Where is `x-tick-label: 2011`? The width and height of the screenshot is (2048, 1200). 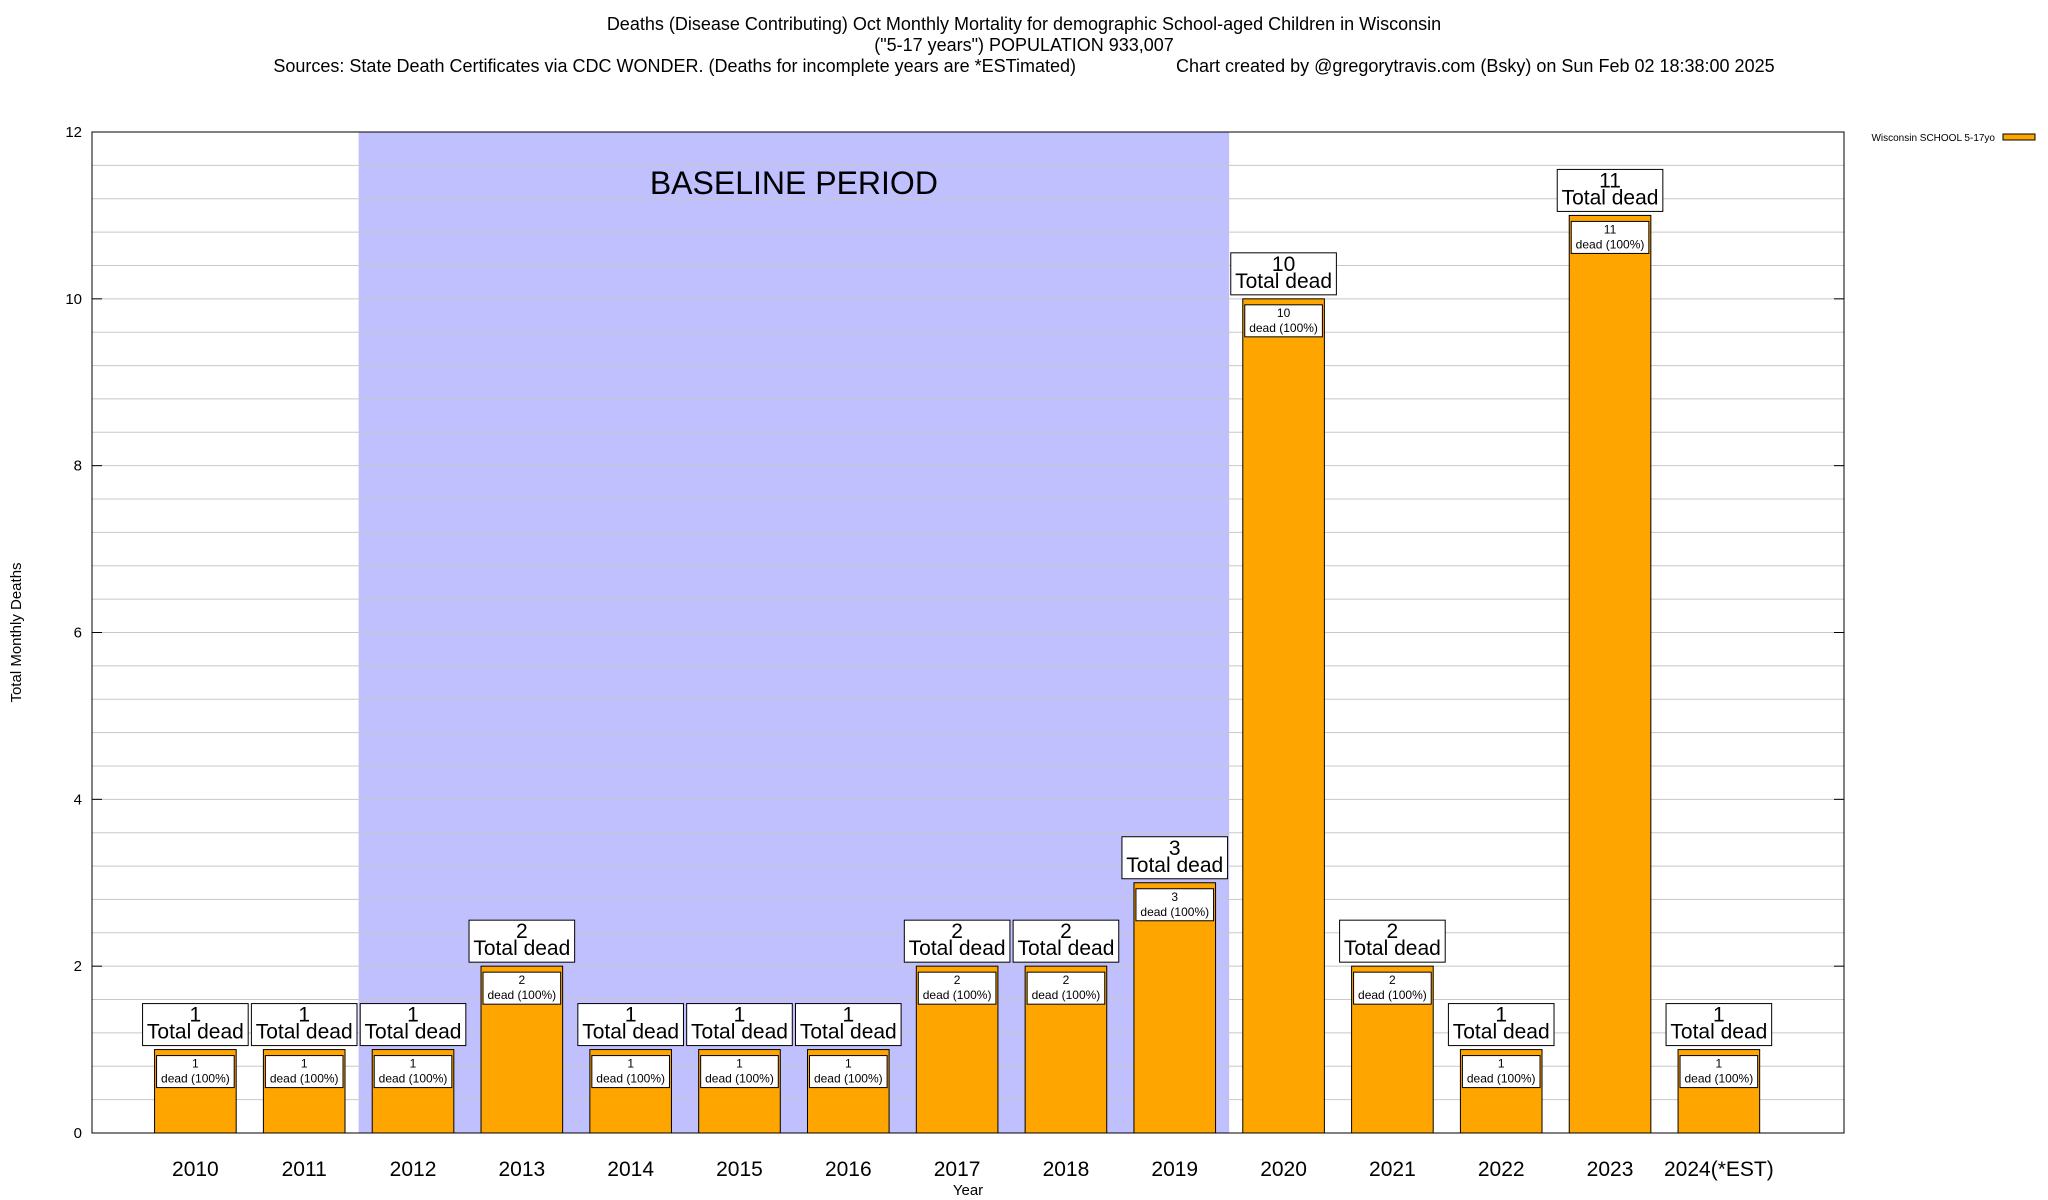 x-tick-label: 2011 is located at coordinates (304, 1169).